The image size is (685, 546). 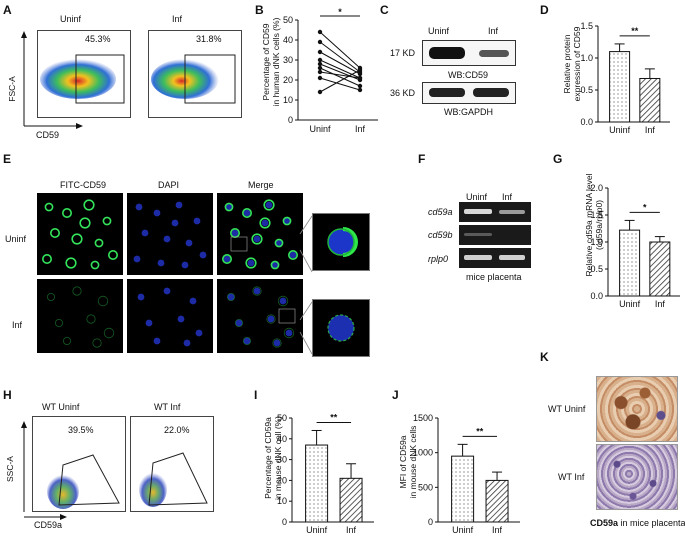 I want to click on flow-plot-wt-inf-graphic, so click(x=173, y=479).